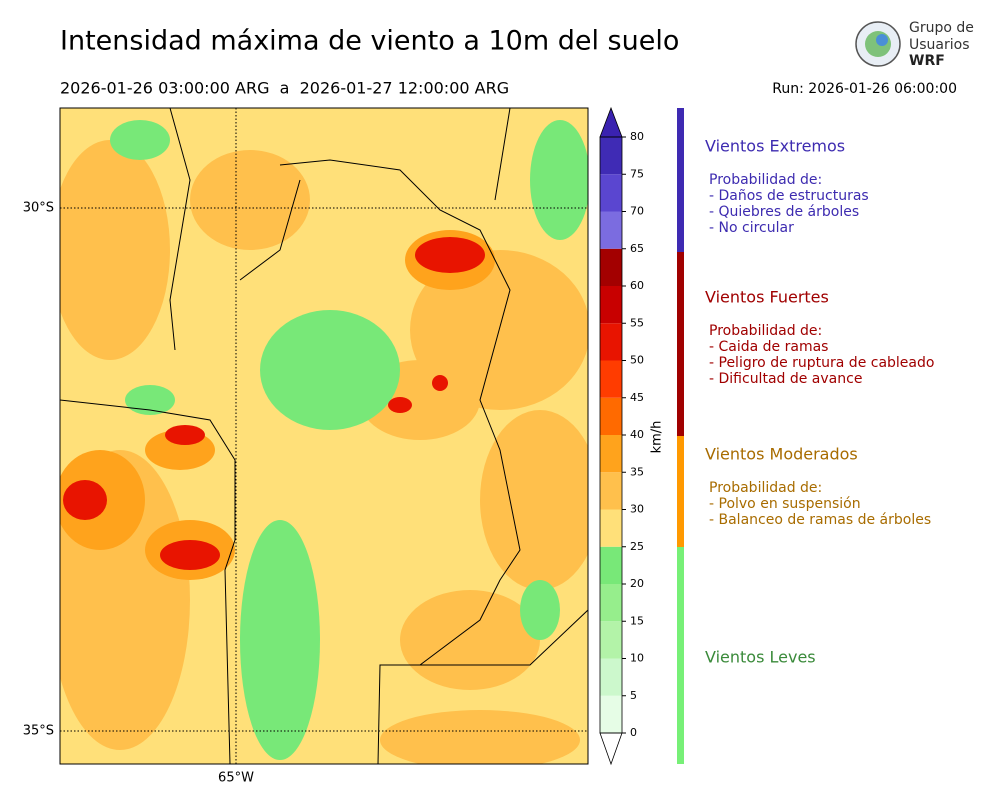 Image resolution: width=1000 pixels, height=804 pixels. What do you see at coordinates (637, 397) in the screenshot?
I see `colorbar-tick-label: 45` at bounding box center [637, 397].